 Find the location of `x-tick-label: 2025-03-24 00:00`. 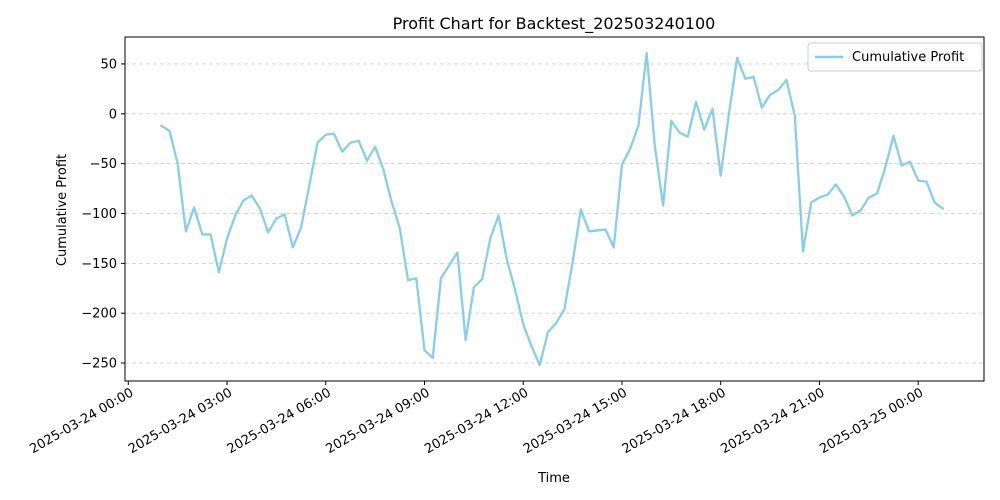

x-tick-label: 2025-03-24 00:00 is located at coordinates (81, 421).